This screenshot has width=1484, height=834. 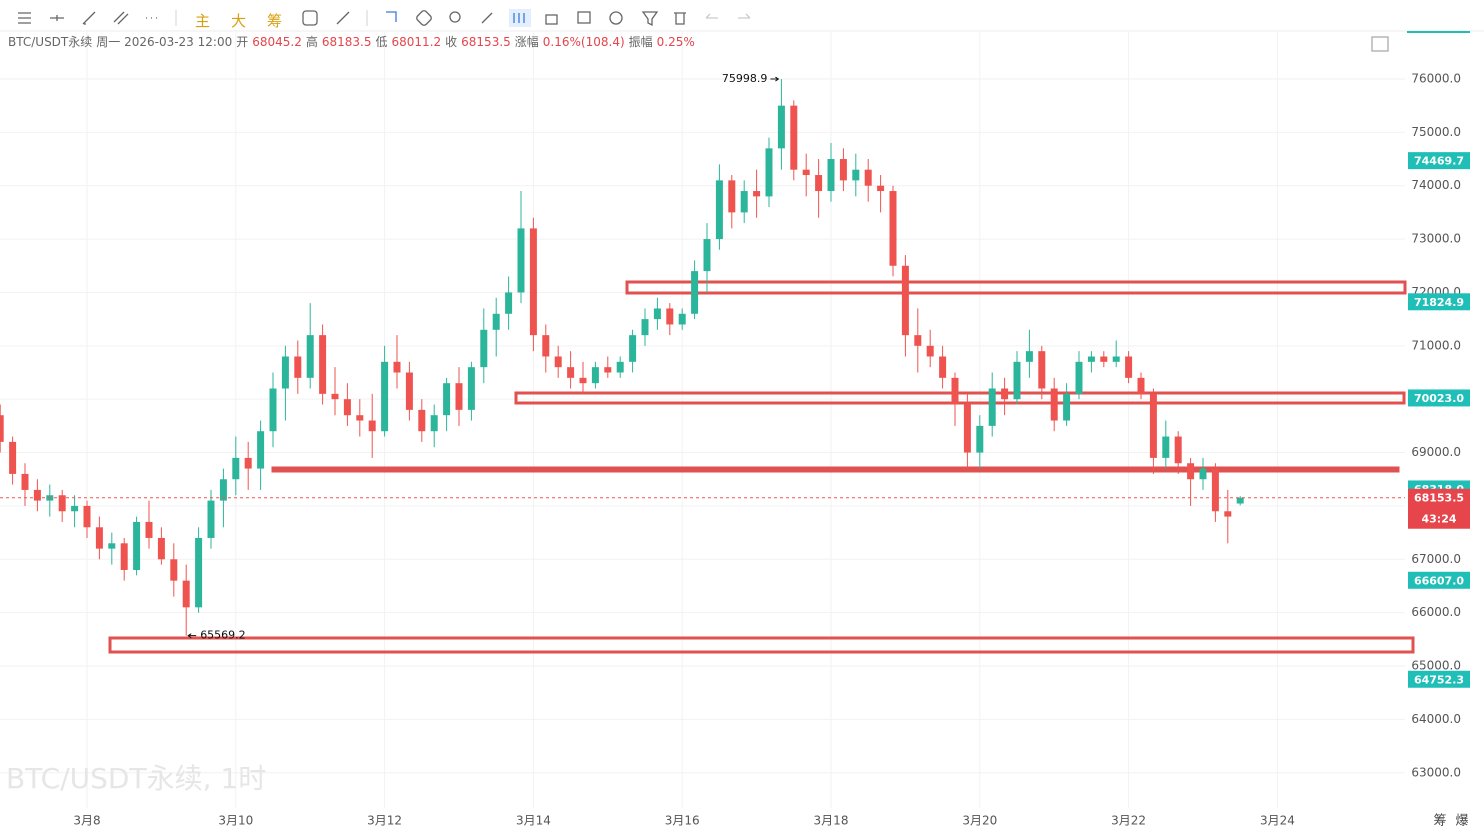 I want to click on info-label: 高, so click(x=311, y=42).